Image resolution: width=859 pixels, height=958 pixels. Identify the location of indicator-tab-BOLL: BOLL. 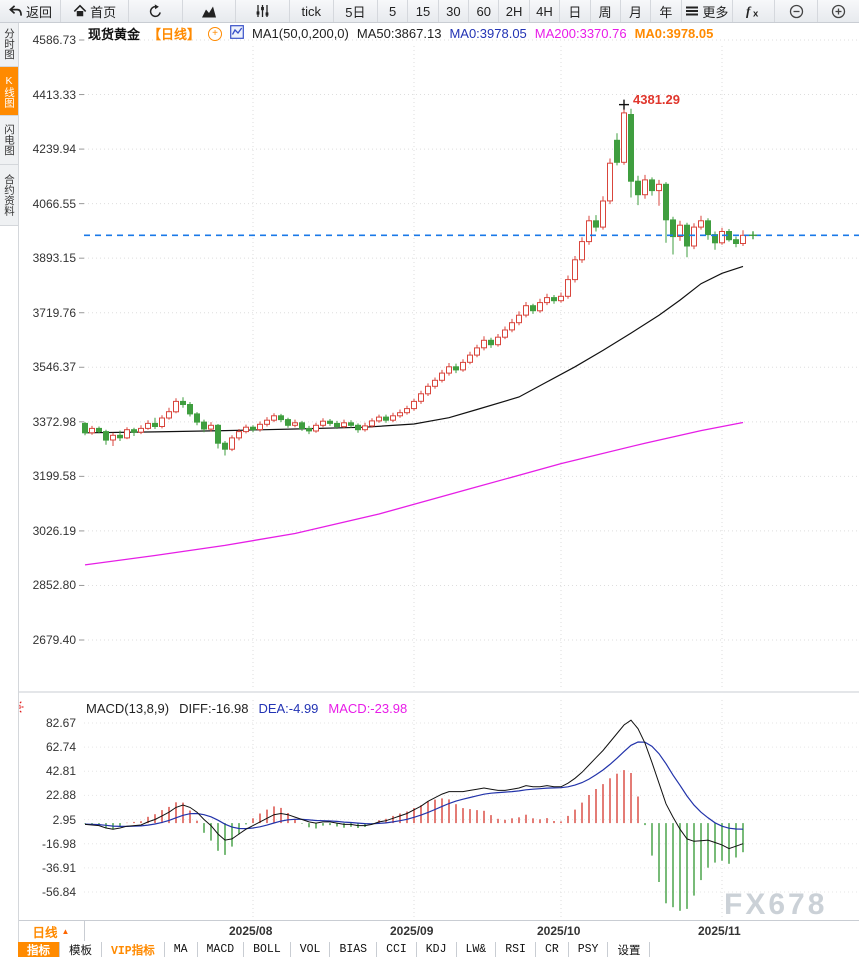
(267, 949).